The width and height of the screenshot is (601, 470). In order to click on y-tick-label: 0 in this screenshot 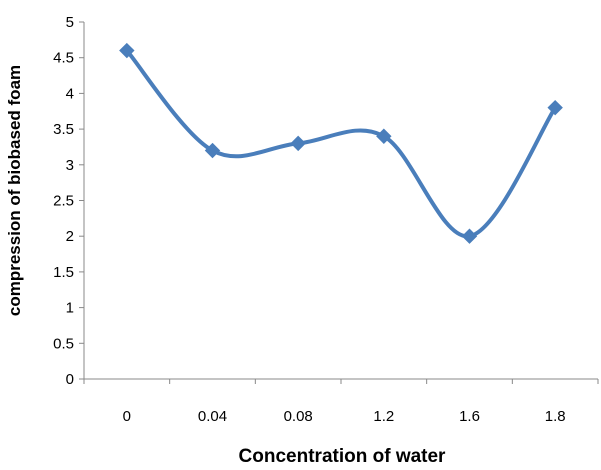, I will do `click(70, 379)`.